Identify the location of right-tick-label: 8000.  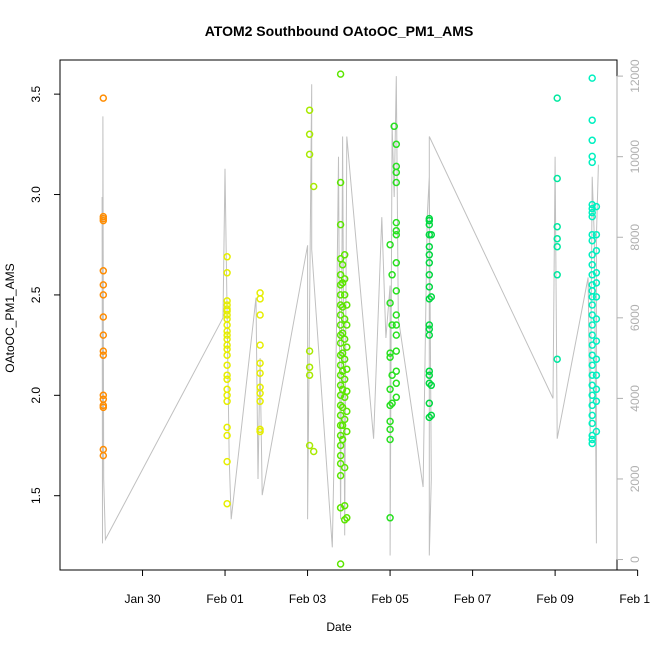
(635, 237).